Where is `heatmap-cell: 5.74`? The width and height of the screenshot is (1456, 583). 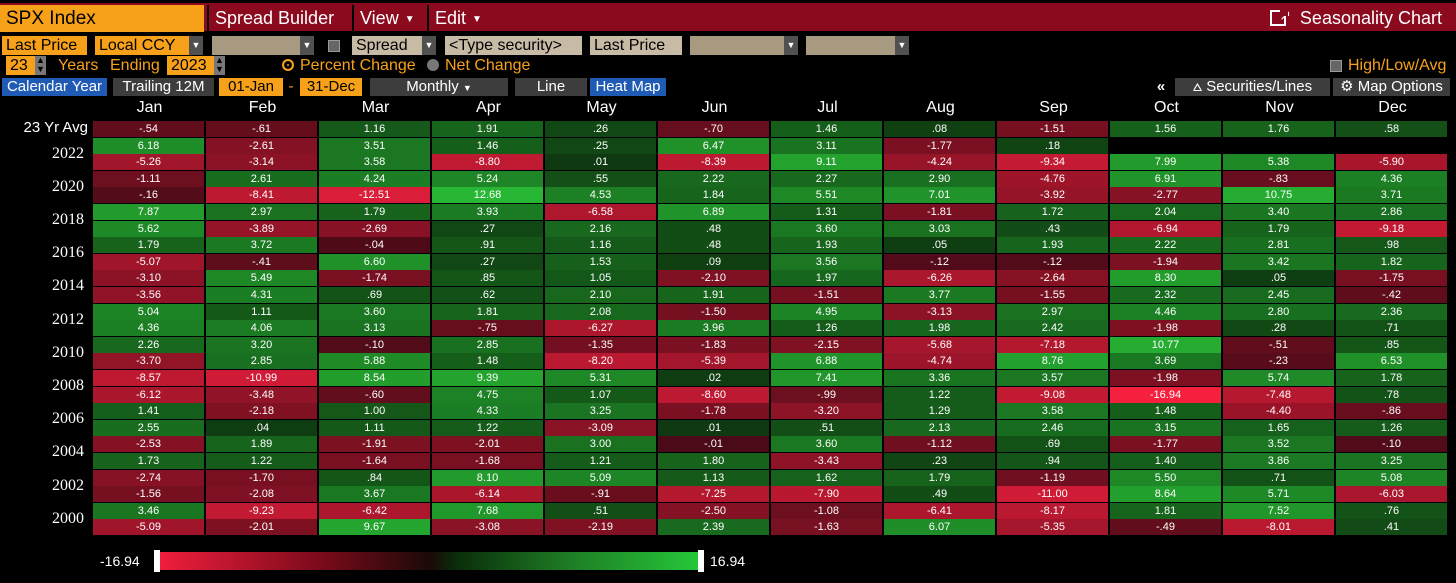
heatmap-cell: 5.74 is located at coordinates (1278, 378).